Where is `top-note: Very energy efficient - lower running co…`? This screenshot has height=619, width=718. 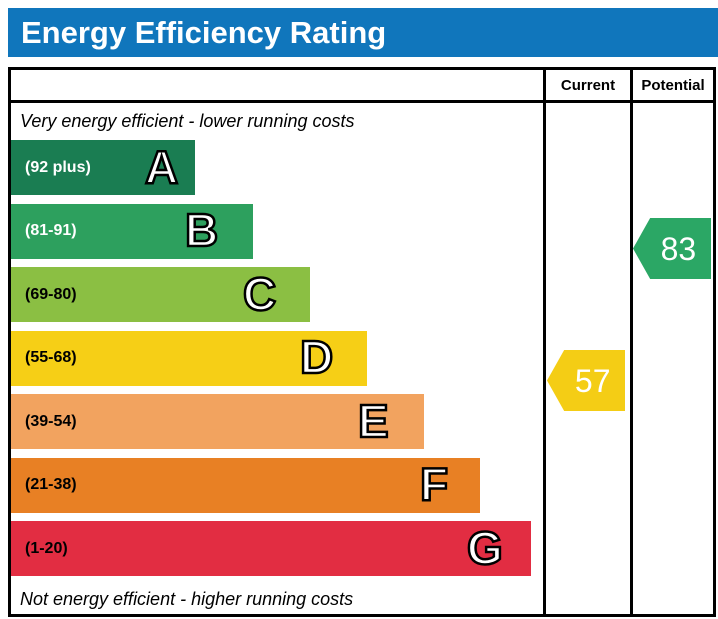 top-note: Very energy efficient - lower running co… is located at coordinates (187, 121).